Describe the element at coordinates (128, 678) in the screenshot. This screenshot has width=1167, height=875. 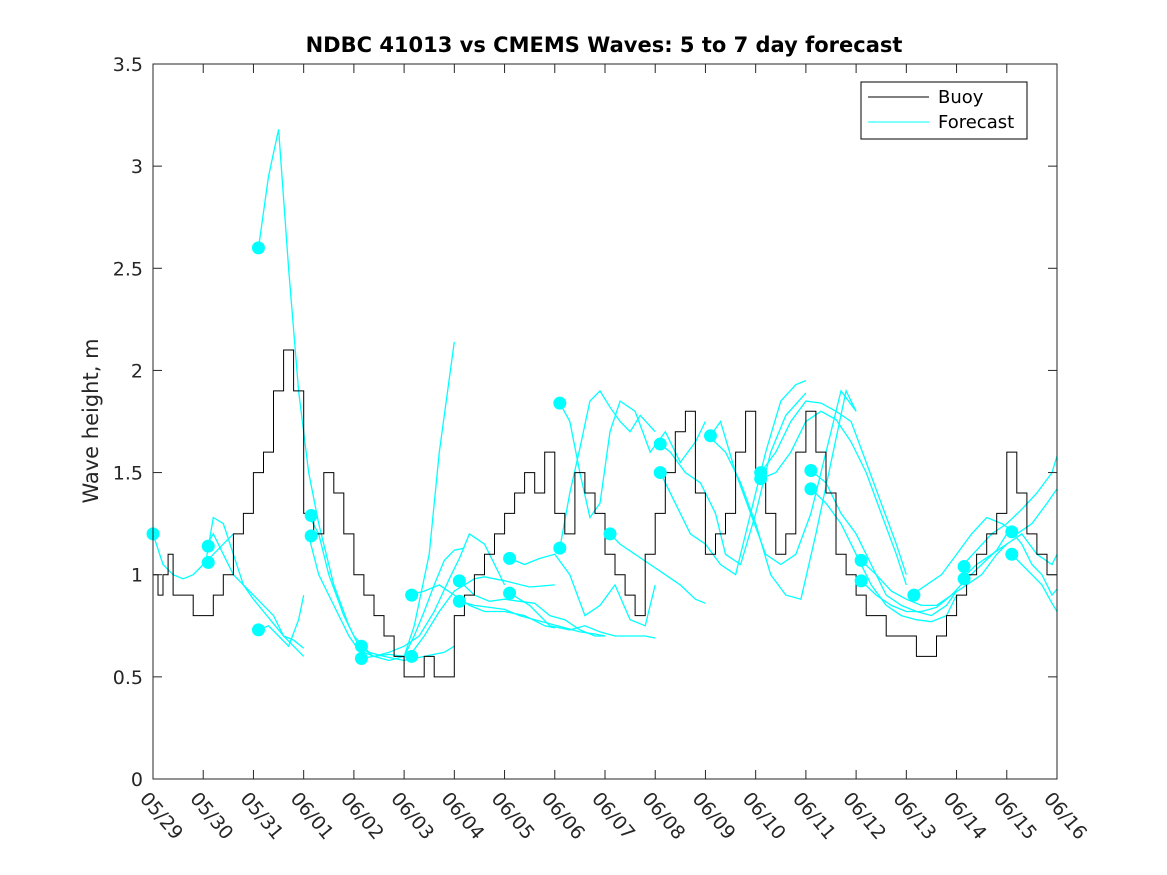
I see `y-tick-label: 0.5` at that location.